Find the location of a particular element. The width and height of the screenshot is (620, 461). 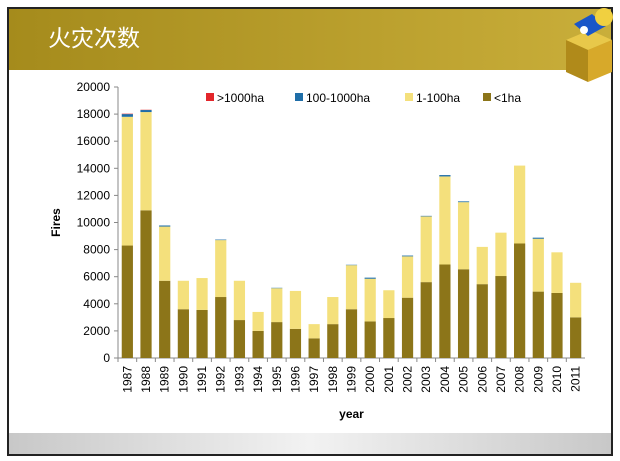

x-tick-label: 2011 is located at coordinates (576, 379).